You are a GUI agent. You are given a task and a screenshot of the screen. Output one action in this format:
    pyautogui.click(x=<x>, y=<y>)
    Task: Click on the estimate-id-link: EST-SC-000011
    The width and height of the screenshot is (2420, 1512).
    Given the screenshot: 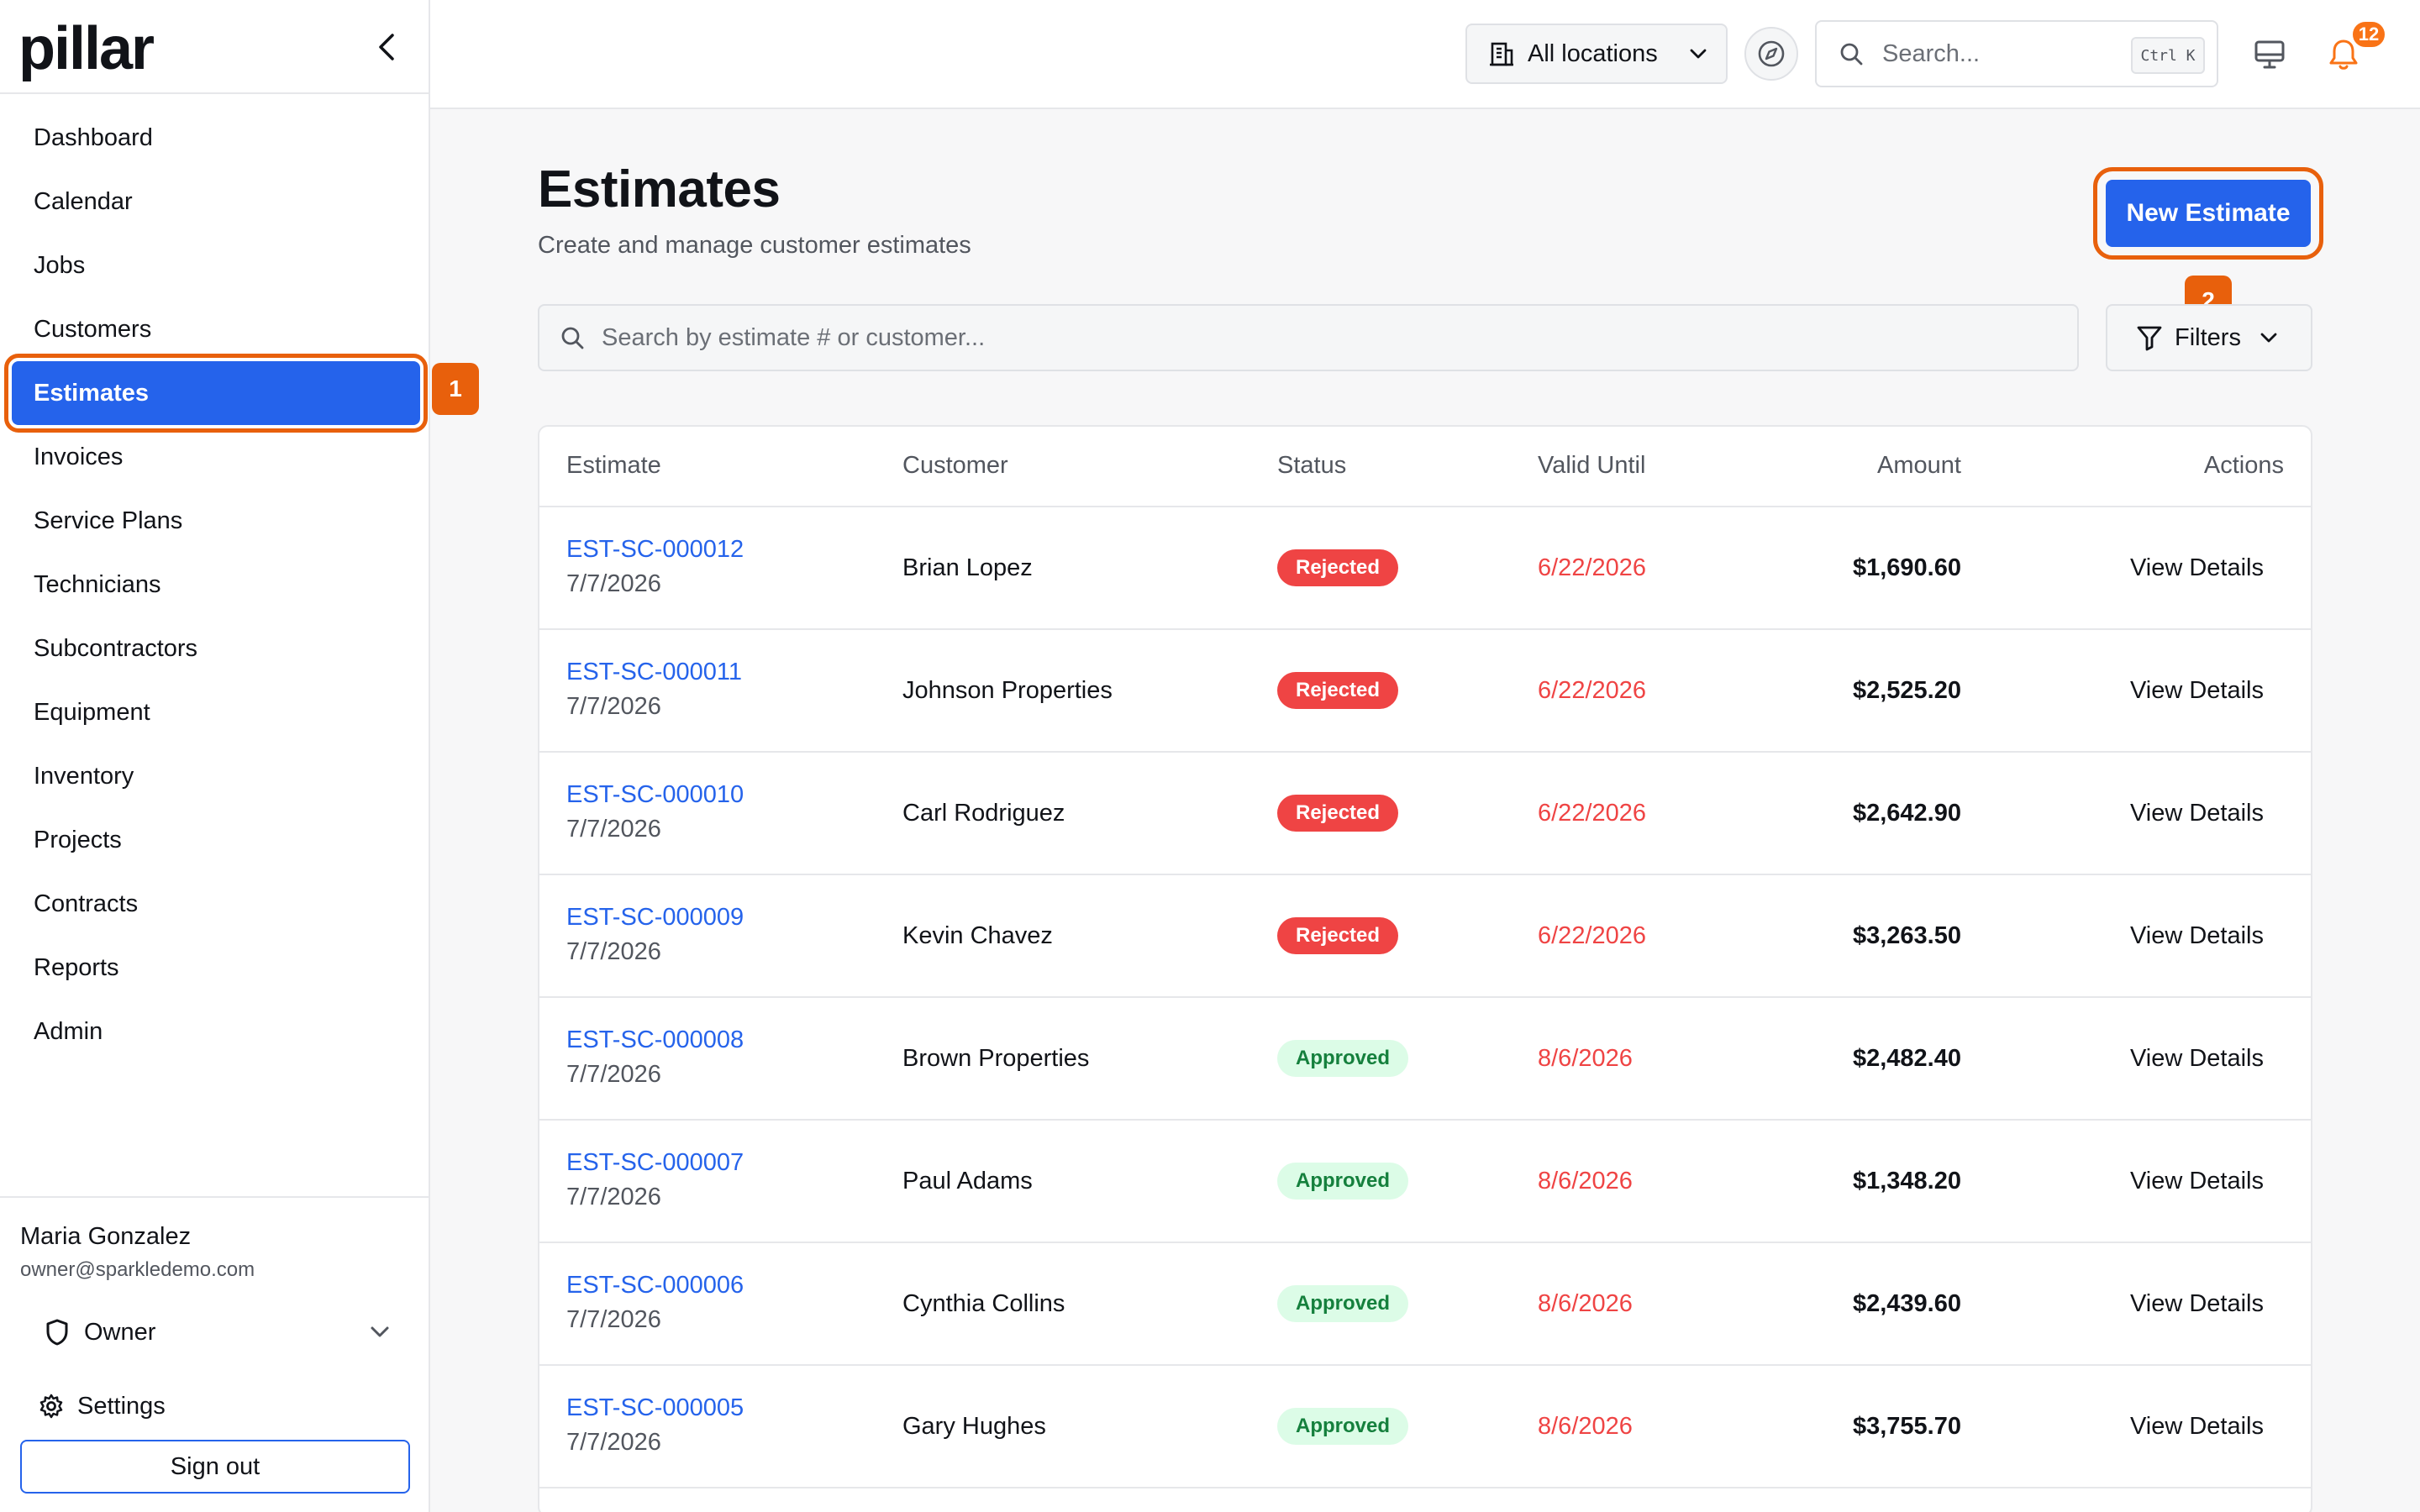 What is the action you would take?
    pyautogui.click(x=654, y=672)
    